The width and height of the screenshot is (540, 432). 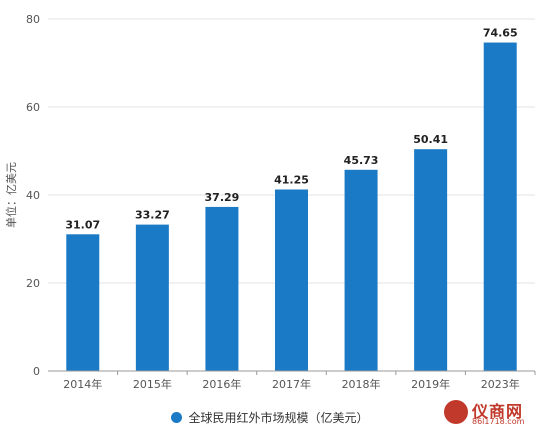 What do you see at coordinates (177, 417) in the screenshot?
I see `legend-marker` at bounding box center [177, 417].